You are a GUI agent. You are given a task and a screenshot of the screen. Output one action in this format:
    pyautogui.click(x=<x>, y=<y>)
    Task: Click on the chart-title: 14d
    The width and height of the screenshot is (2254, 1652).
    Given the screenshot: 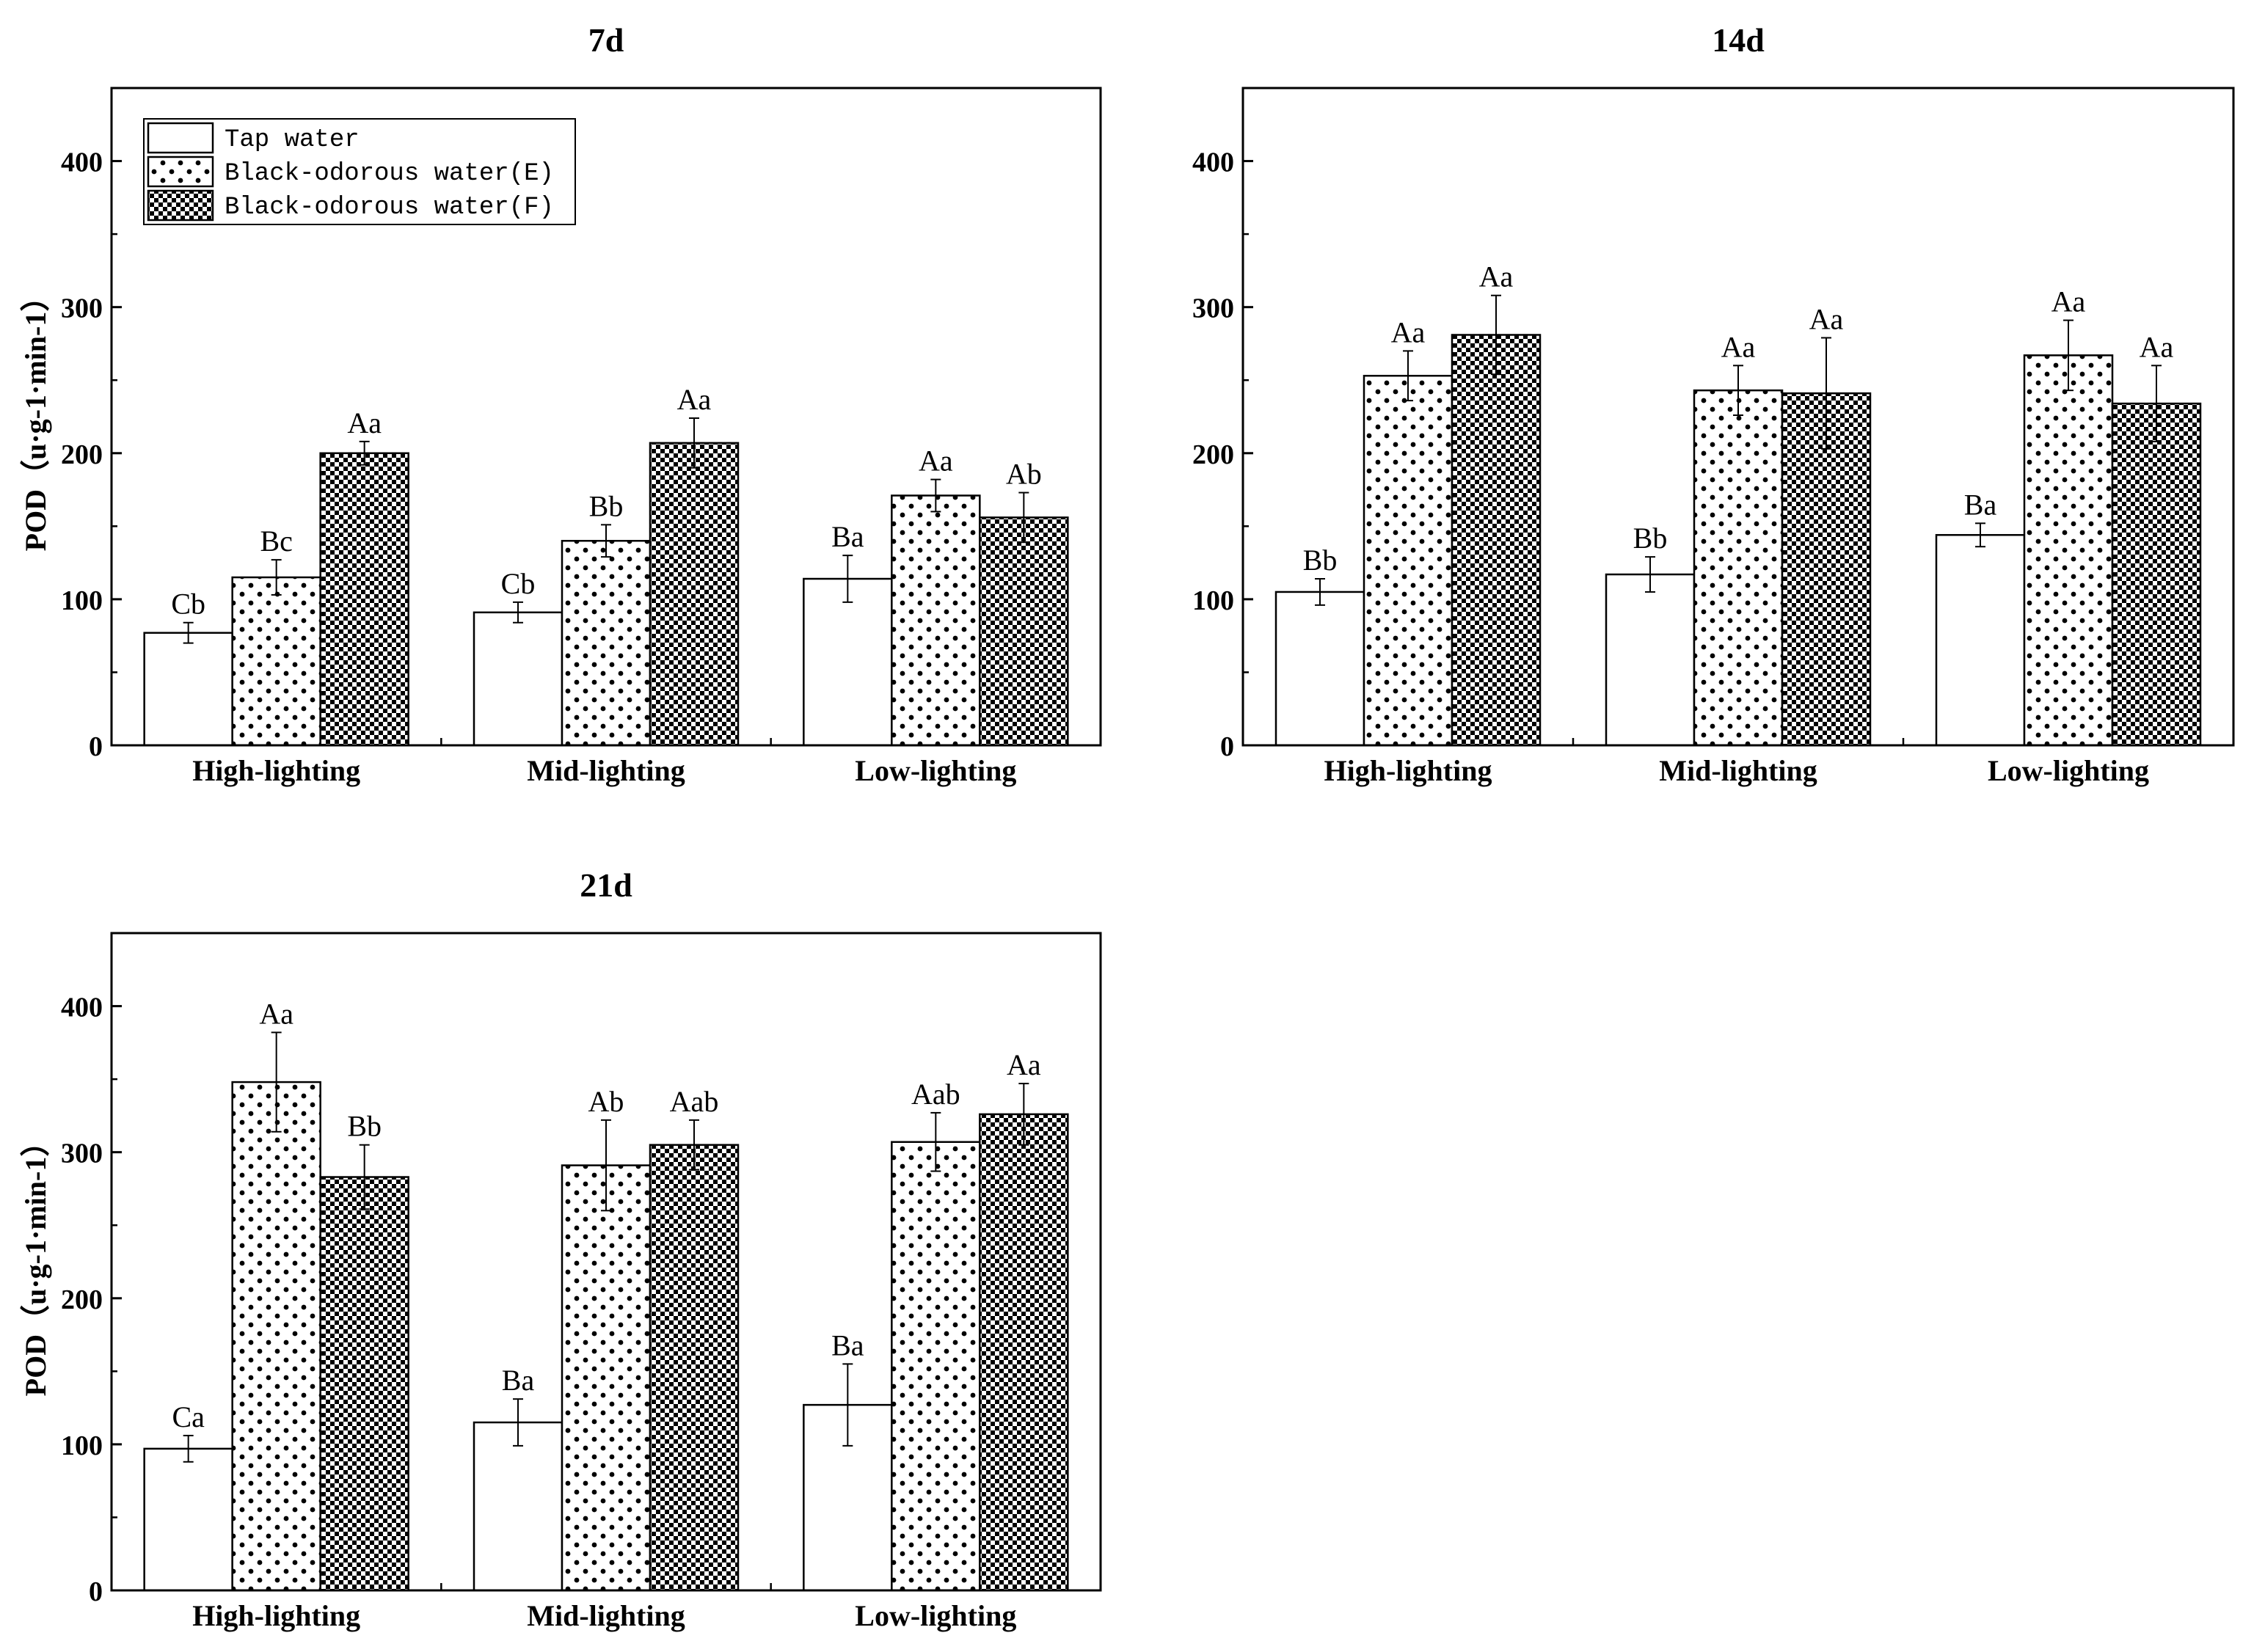 What is the action you would take?
    pyautogui.click(x=1738, y=40)
    